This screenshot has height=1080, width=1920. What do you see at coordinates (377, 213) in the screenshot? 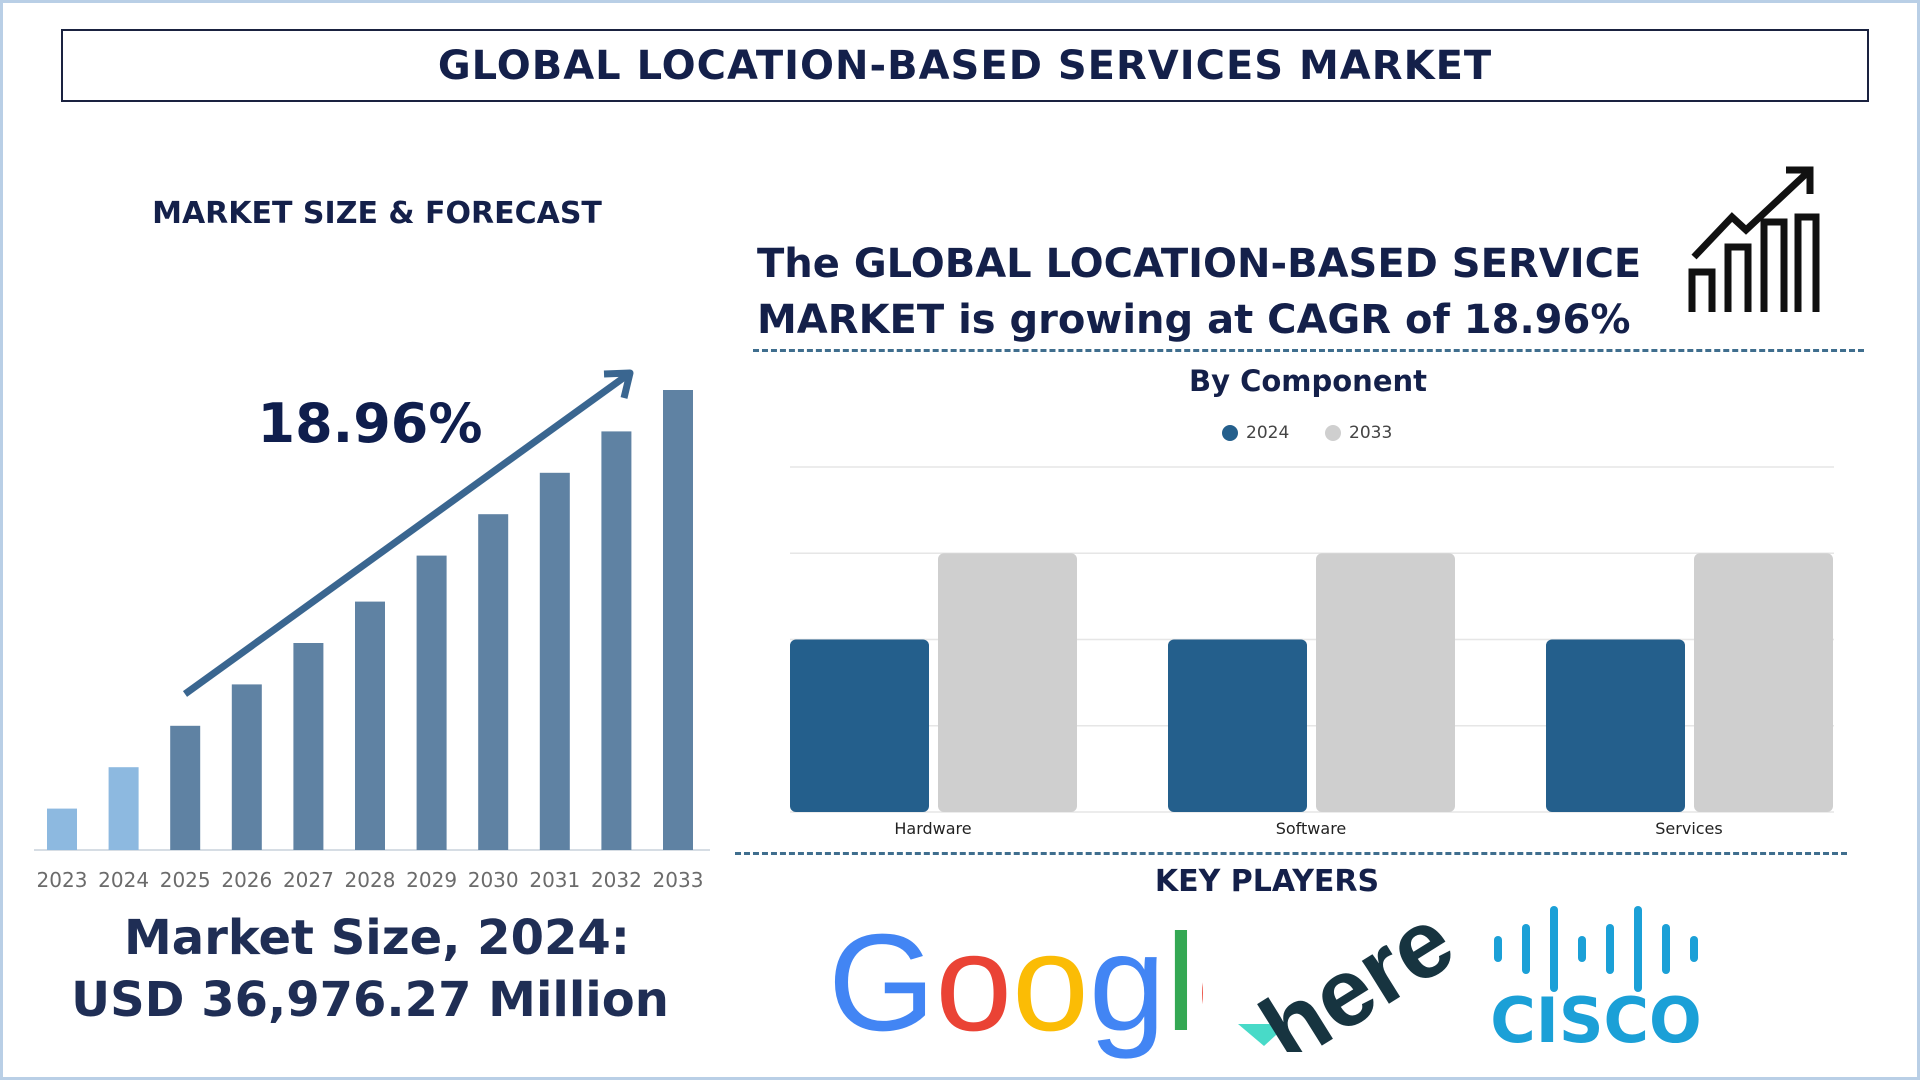
I see `market-size-heading: MARKET SIZE & FORECAST` at bounding box center [377, 213].